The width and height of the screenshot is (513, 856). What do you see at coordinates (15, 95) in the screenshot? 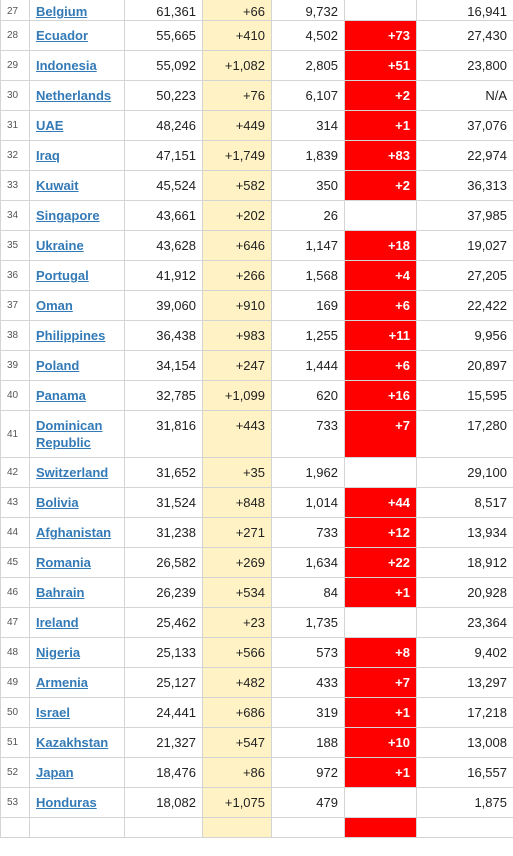
I see `rank-cell: 30` at bounding box center [15, 95].